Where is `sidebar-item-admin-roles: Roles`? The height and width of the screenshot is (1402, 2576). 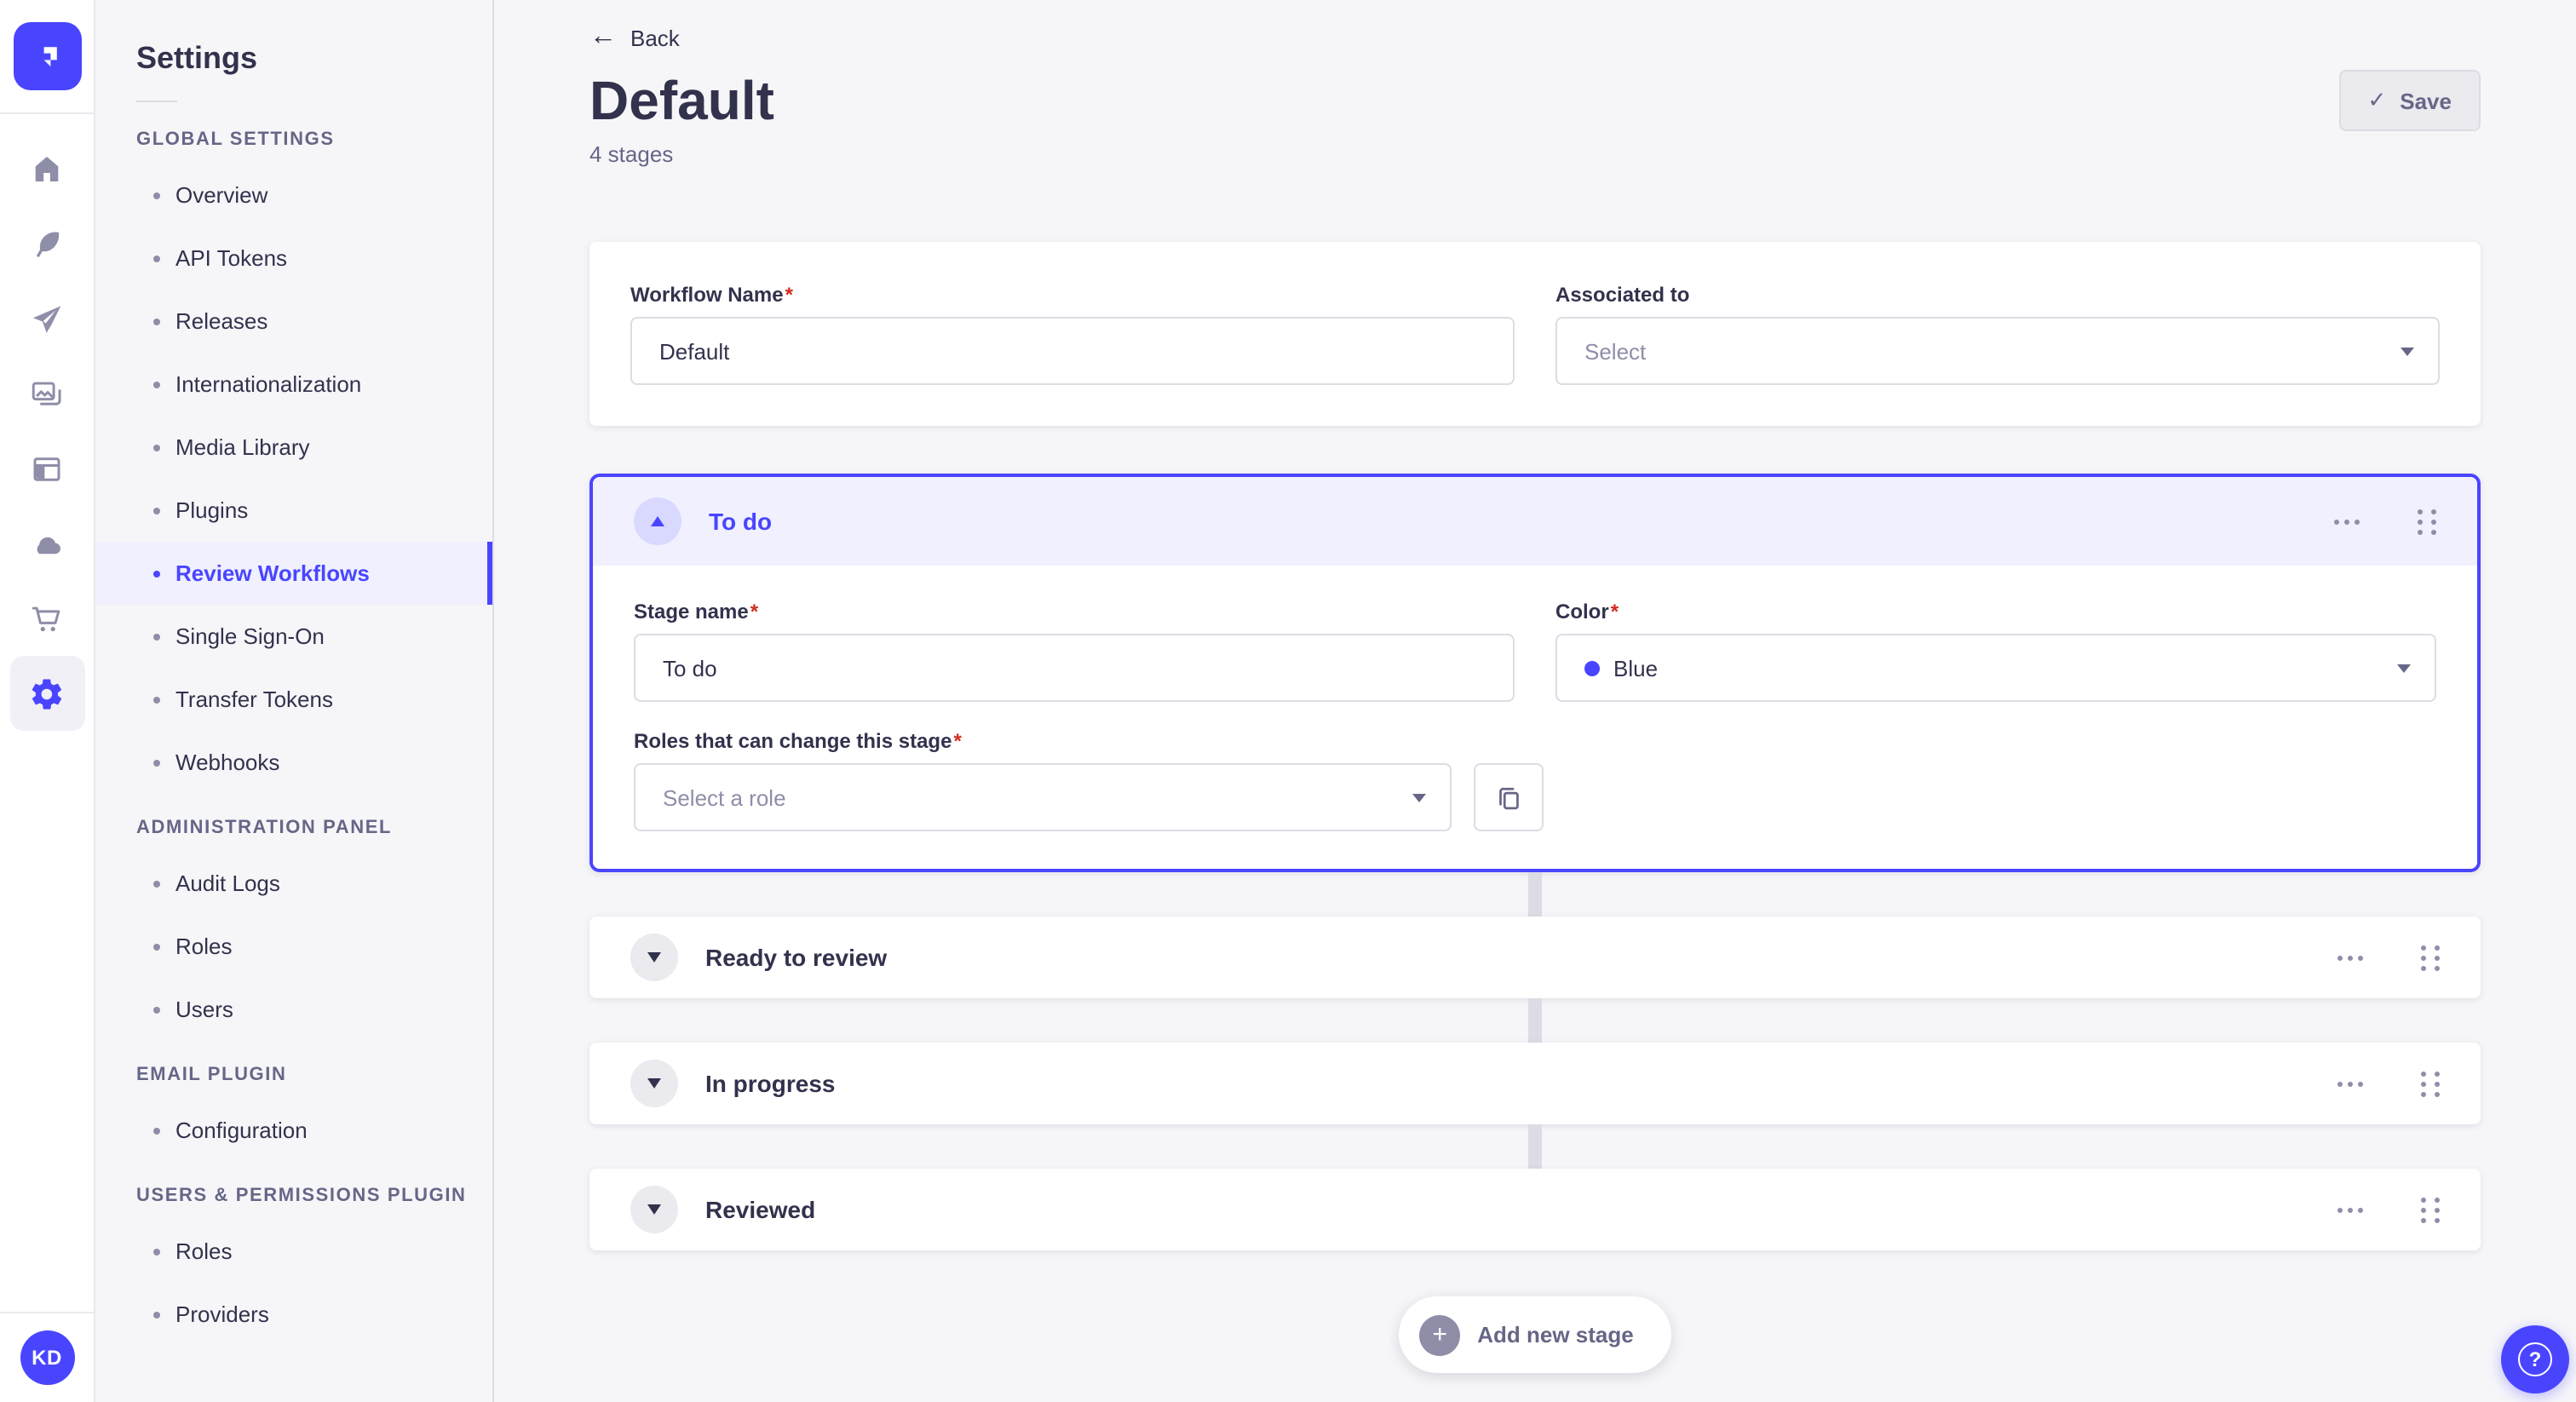
sidebar-item-admin-roles: Roles is located at coordinates (294, 946).